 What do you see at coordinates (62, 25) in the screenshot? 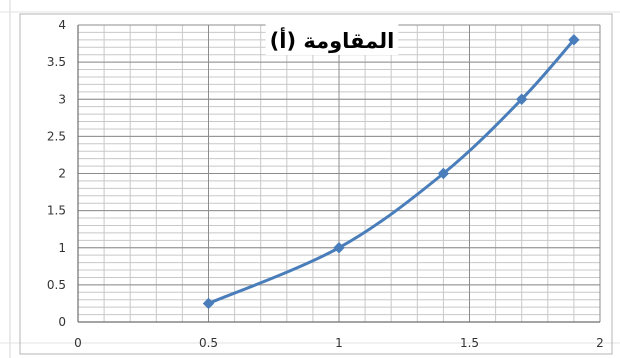
I see `y-tick-label: 4` at bounding box center [62, 25].